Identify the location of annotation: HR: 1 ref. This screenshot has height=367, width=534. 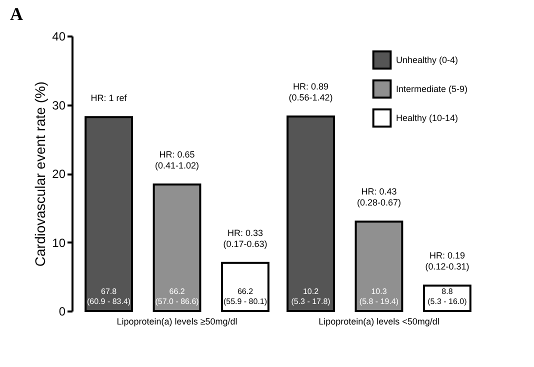
(109, 98).